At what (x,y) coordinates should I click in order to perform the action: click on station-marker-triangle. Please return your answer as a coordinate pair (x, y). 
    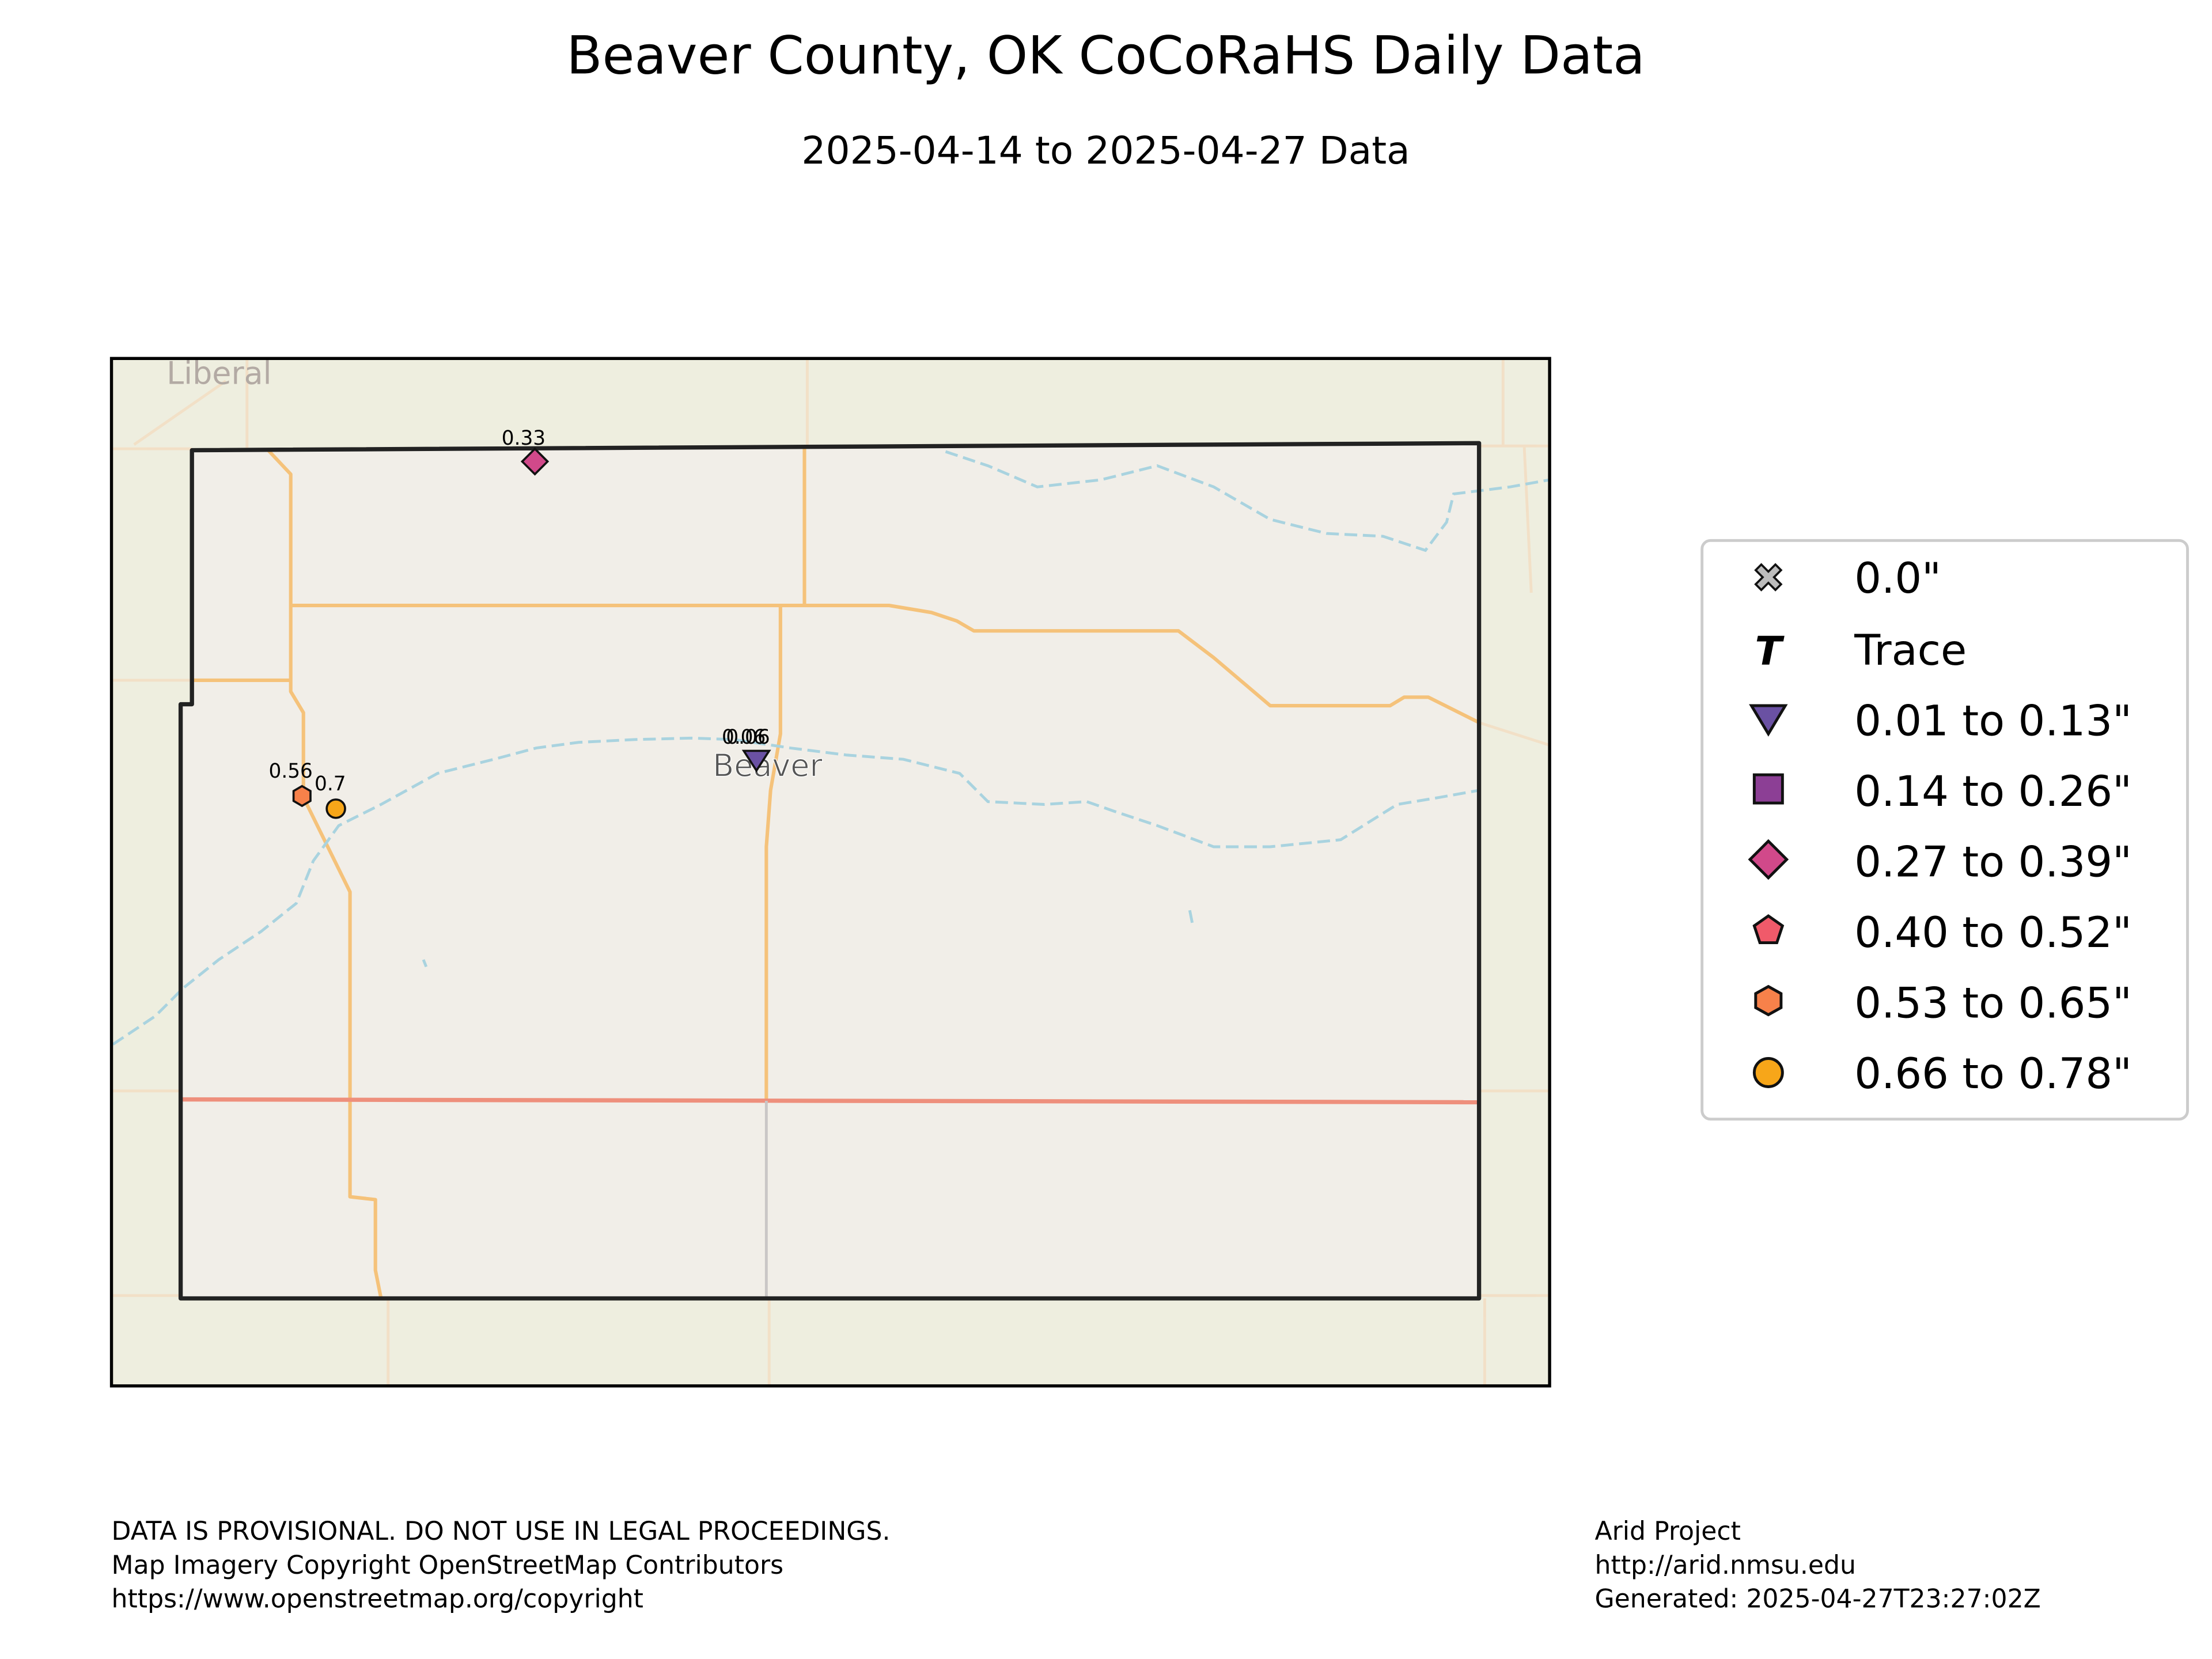
    Looking at the image, I should click on (756, 761).